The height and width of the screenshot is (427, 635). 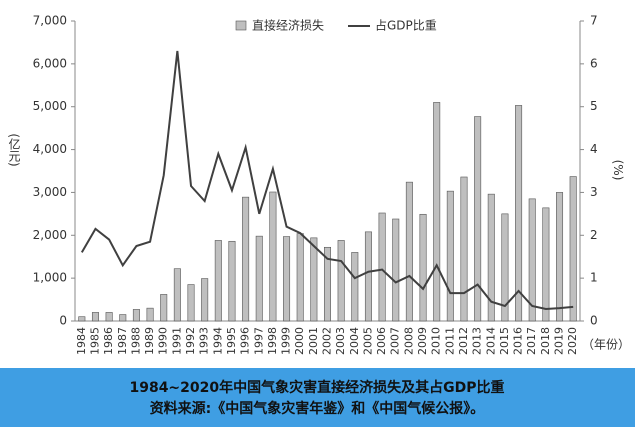 What do you see at coordinates (545, 341) in the screenshot?
I see `x-tick-label: 2018` at bounding box center [545, 341].